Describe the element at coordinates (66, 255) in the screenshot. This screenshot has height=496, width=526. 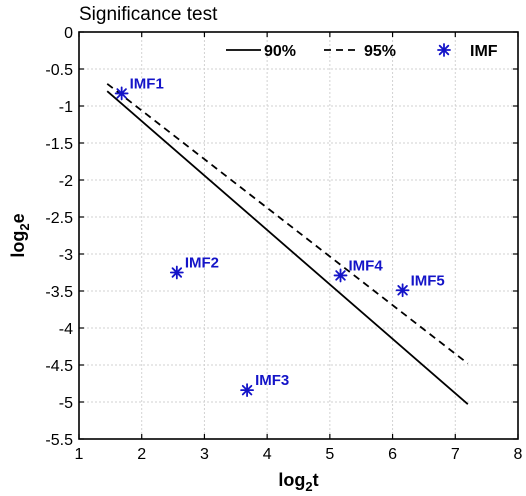
I see `y-tick-label: -3` at that location.